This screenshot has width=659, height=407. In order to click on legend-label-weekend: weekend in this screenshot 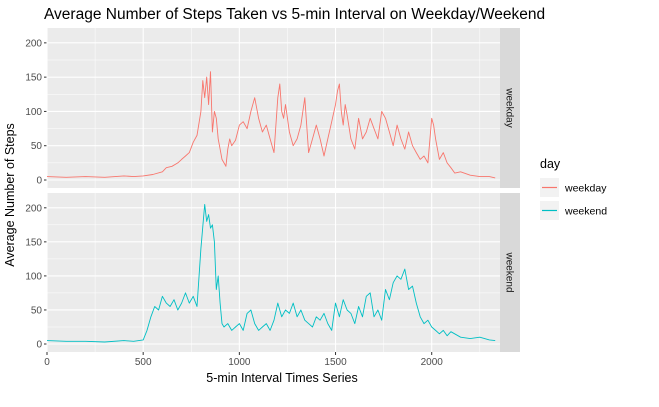, I will do `click(585, 212)`.